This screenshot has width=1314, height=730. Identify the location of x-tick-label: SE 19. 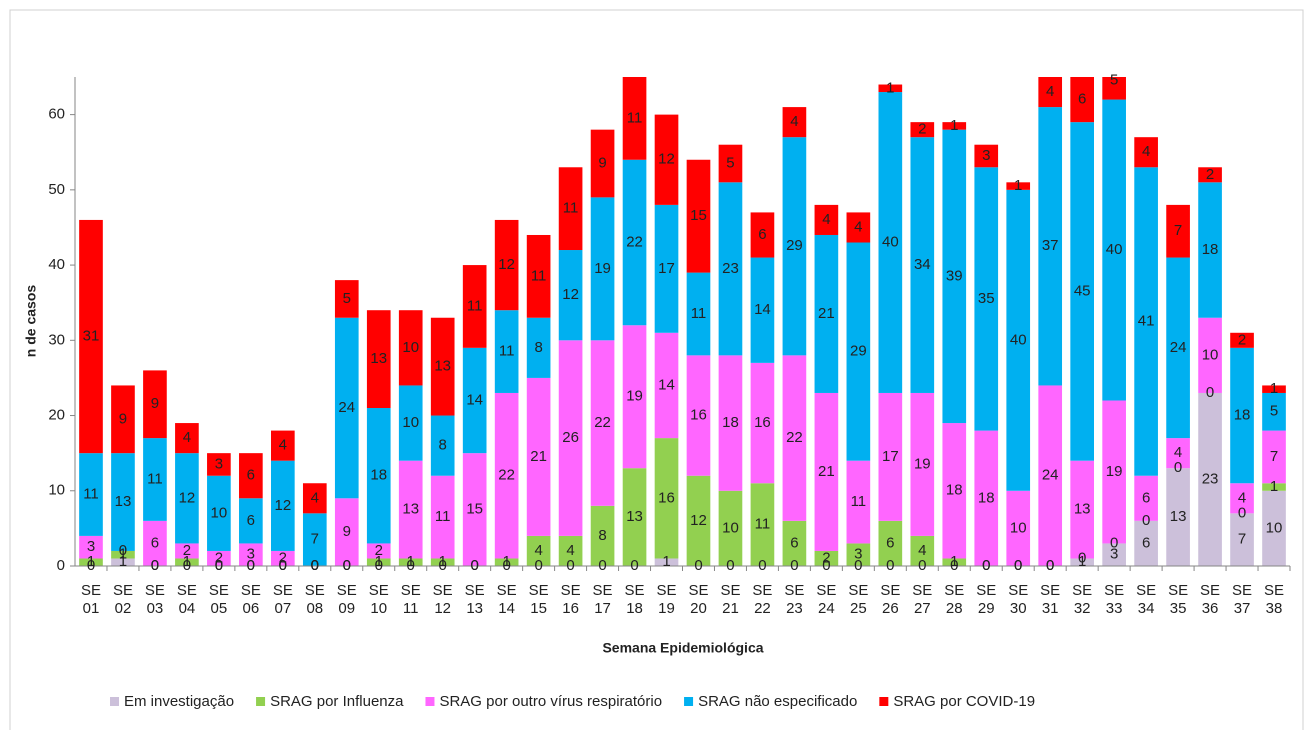
(666, 599).